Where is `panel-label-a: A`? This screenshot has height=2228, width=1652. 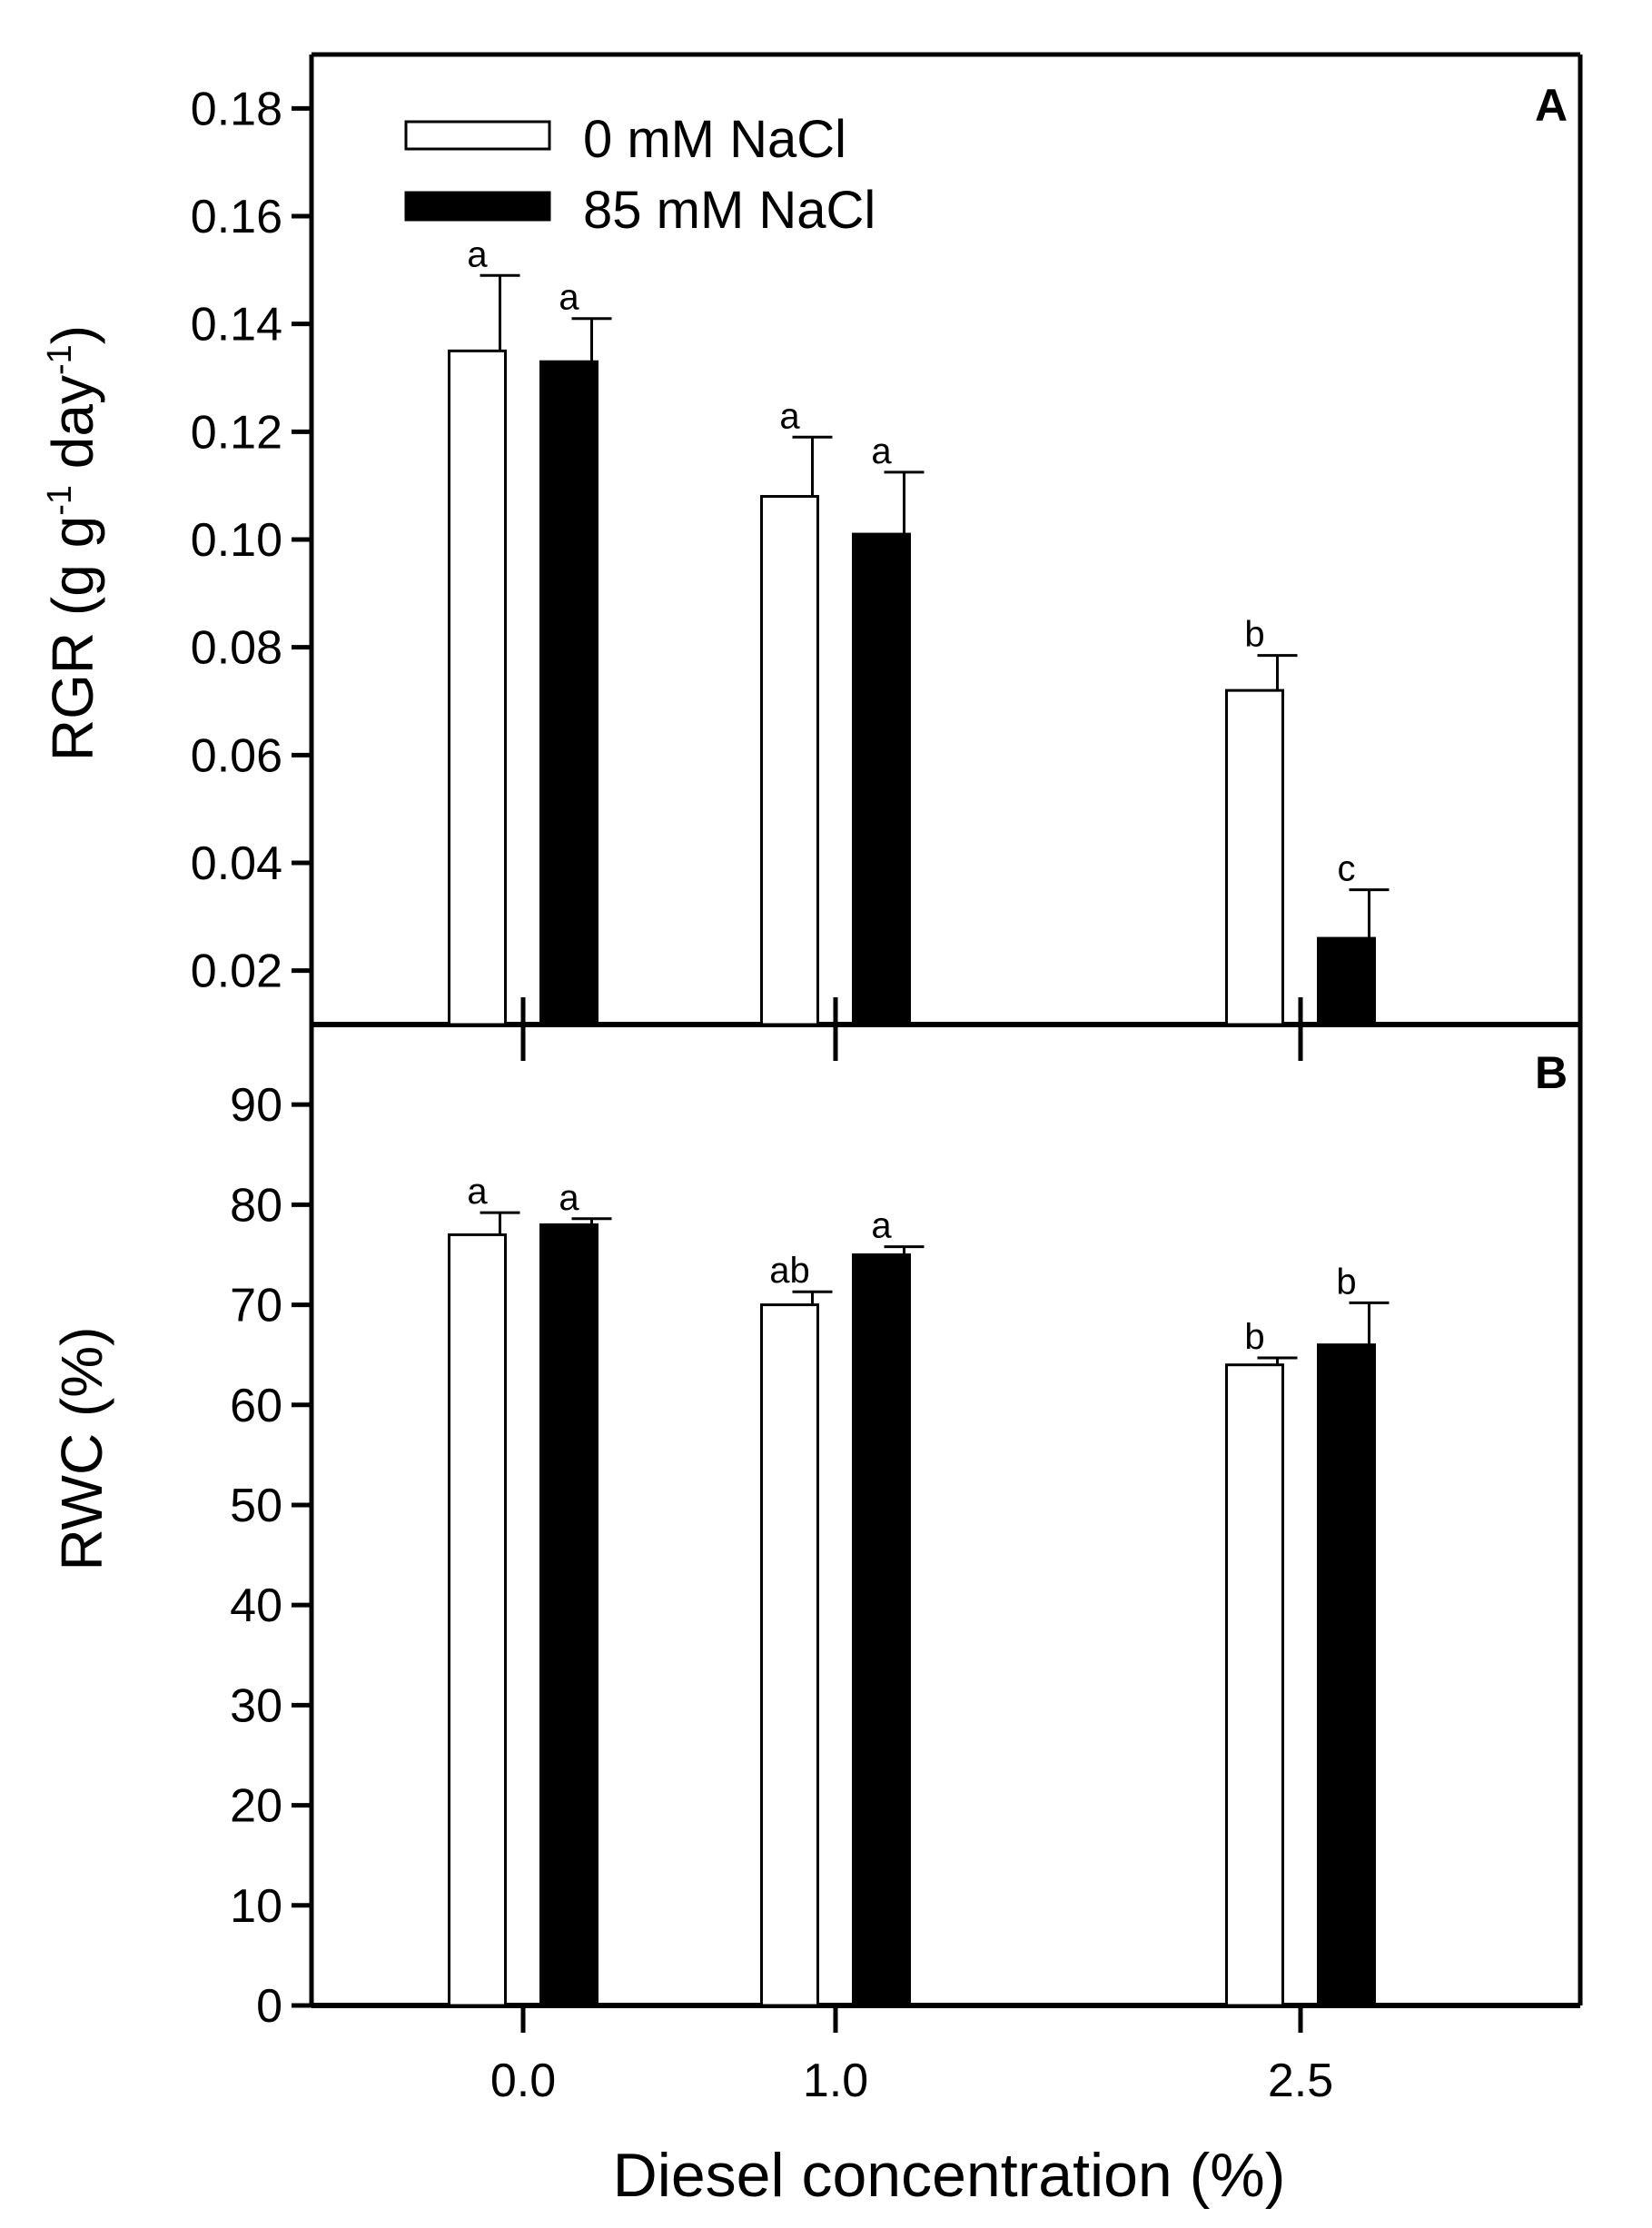
panel-label-a: A is located at coordinates (1551, 105).